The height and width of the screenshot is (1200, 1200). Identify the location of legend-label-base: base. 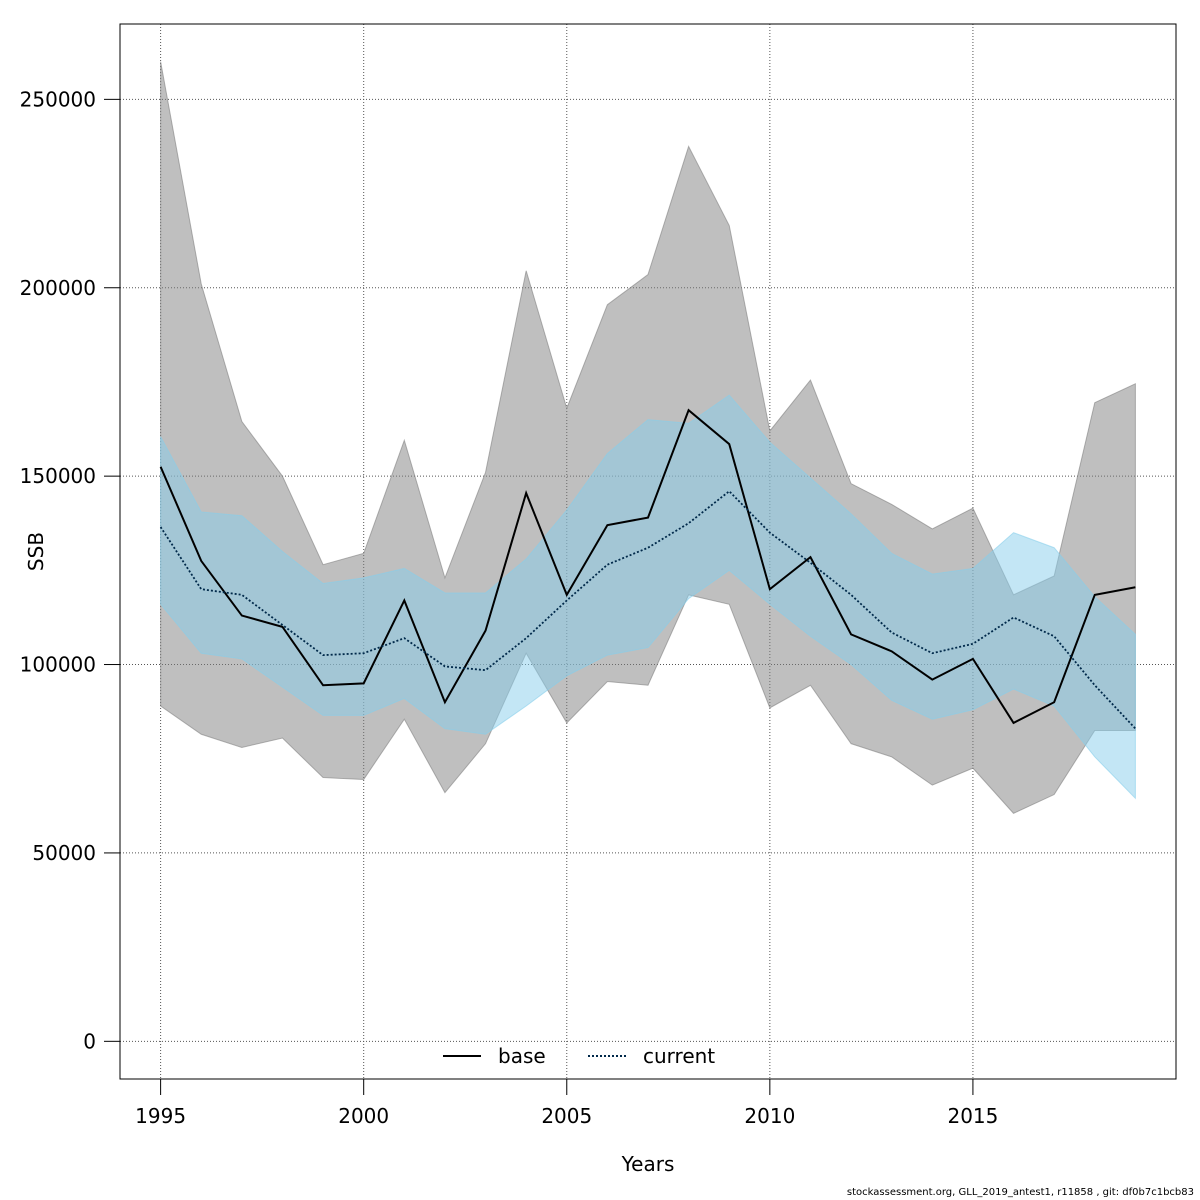
(522, 1056).